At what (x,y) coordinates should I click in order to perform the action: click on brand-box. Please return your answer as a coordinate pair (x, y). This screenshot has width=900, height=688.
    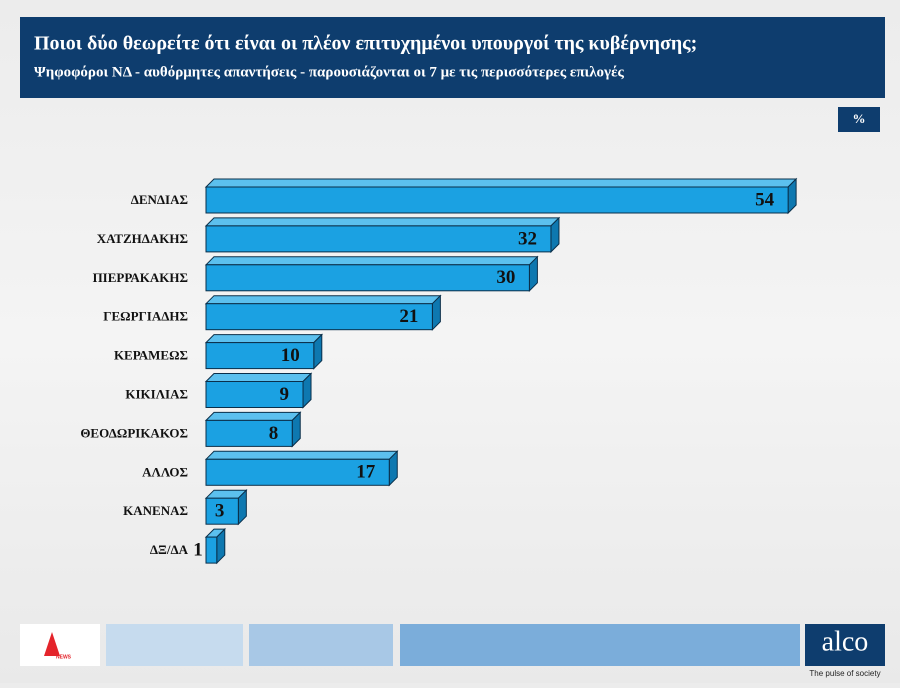
    Looking at the image, I should click on (845, 645).